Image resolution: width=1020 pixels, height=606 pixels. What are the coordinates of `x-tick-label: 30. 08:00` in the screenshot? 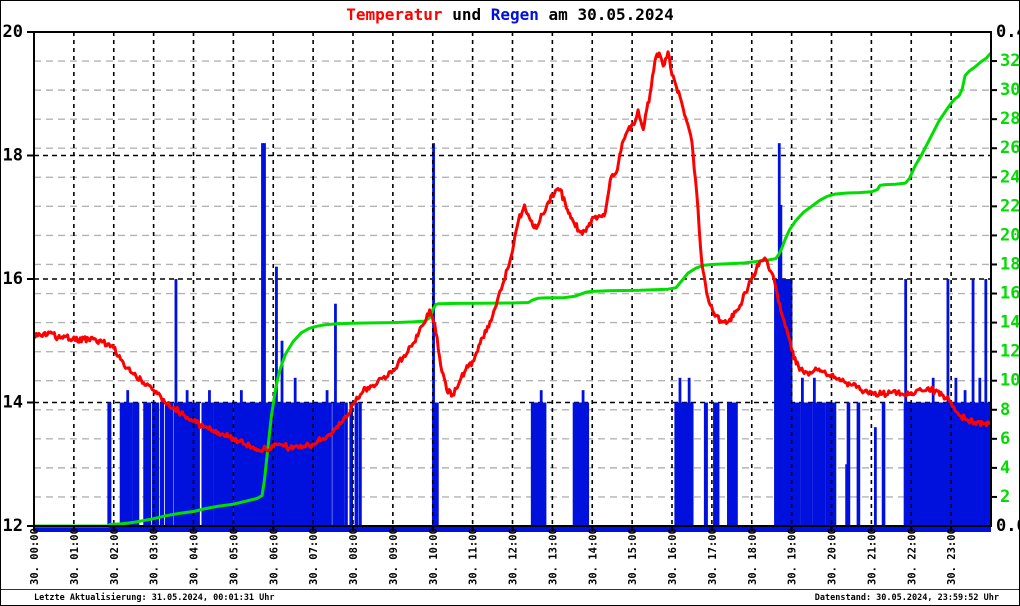 It's located at (354, 556).